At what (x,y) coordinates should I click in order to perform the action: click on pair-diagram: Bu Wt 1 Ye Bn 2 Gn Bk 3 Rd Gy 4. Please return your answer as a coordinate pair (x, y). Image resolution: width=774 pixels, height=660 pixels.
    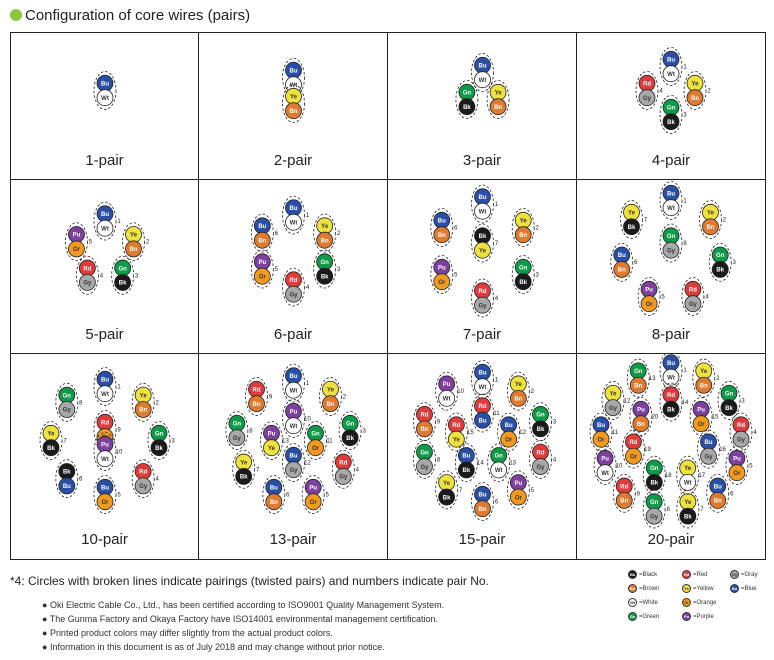
    Looking at the image, I should click on (673, 90).